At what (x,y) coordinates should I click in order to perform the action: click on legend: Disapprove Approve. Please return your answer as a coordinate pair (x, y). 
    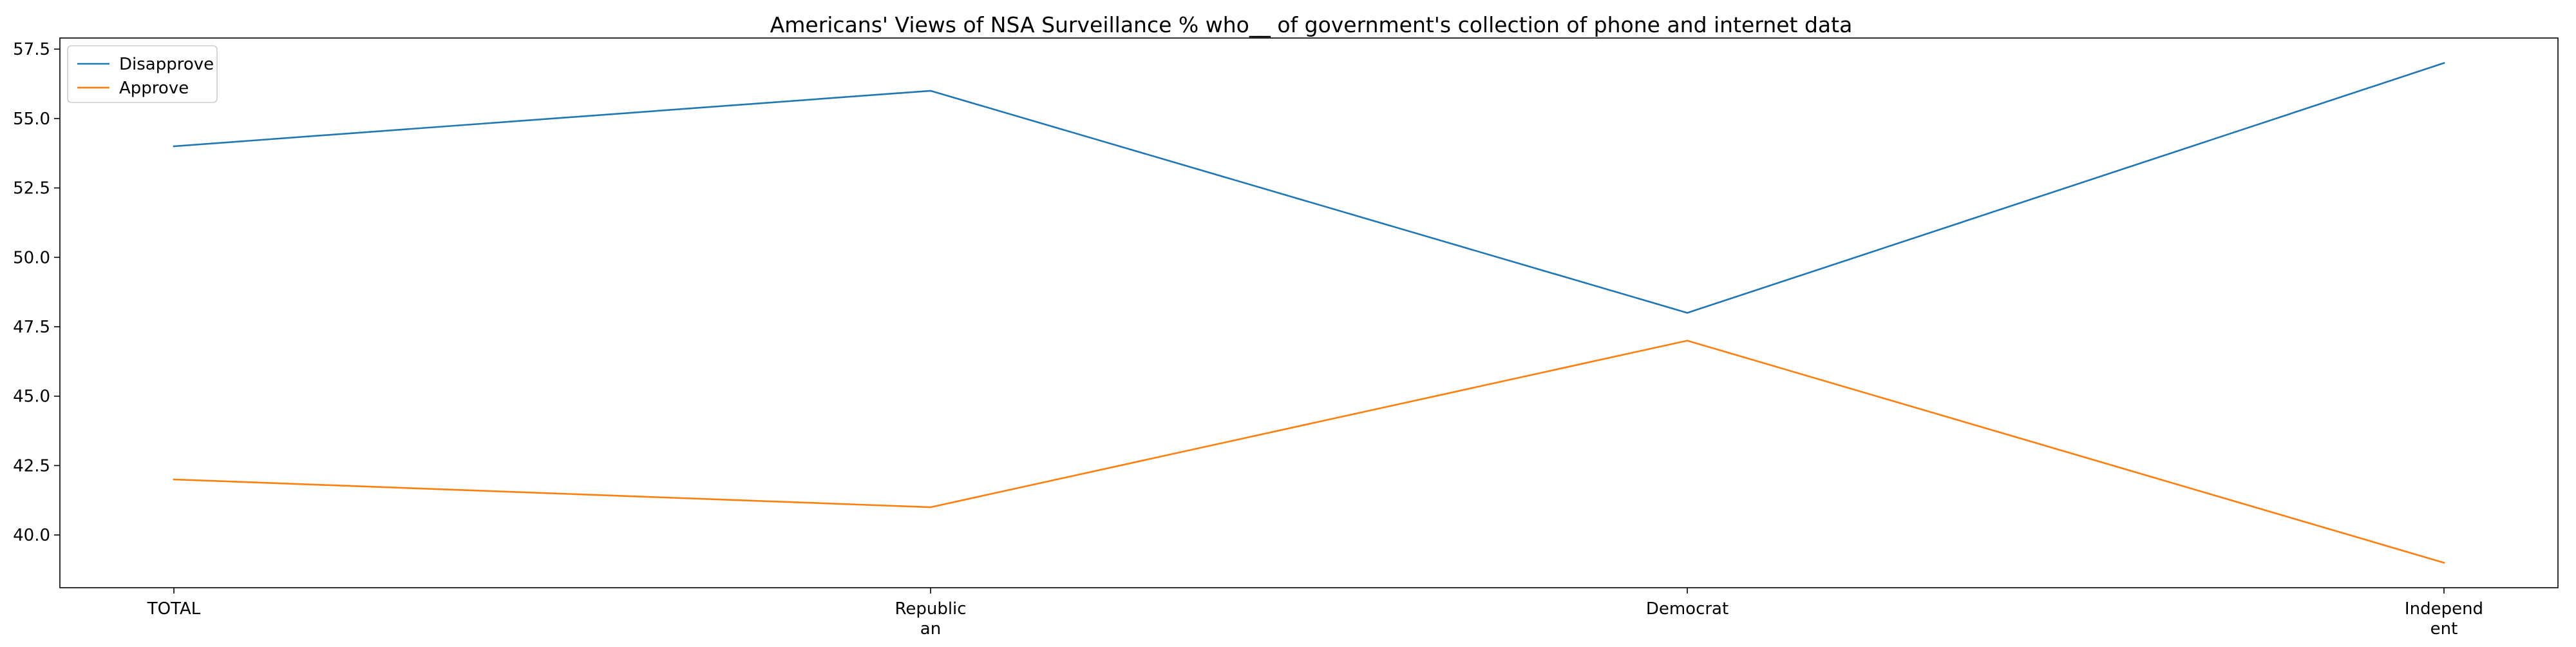
    Looking at the image, I should click on (143, 74).